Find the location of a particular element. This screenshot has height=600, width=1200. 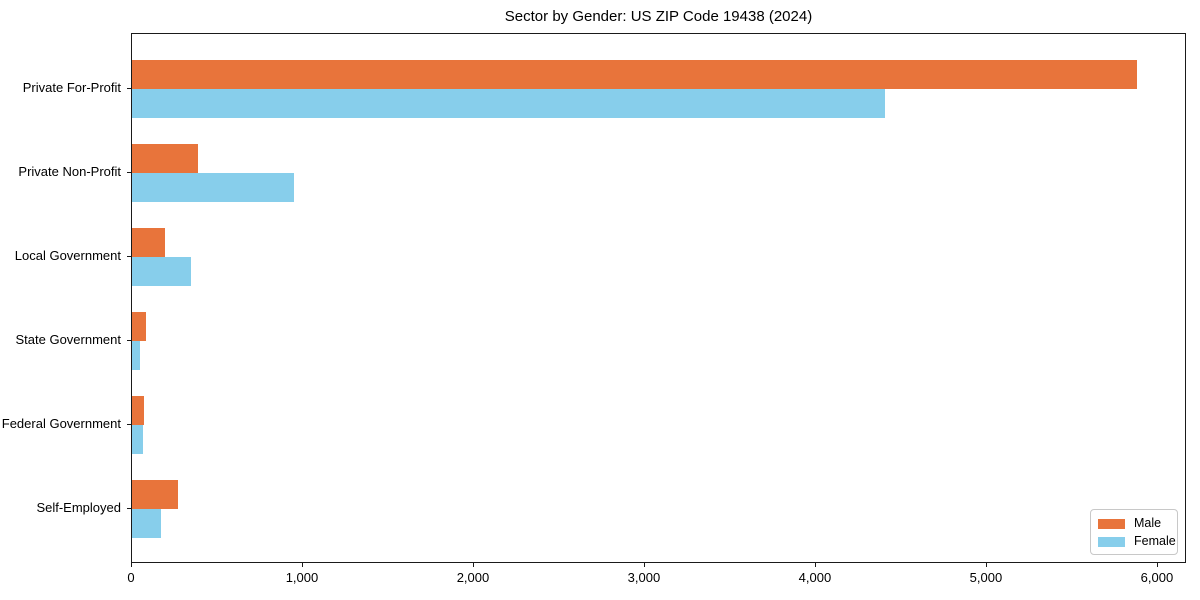

y-axis-label: Private Non-Profit is located at coordinates (69, 171).